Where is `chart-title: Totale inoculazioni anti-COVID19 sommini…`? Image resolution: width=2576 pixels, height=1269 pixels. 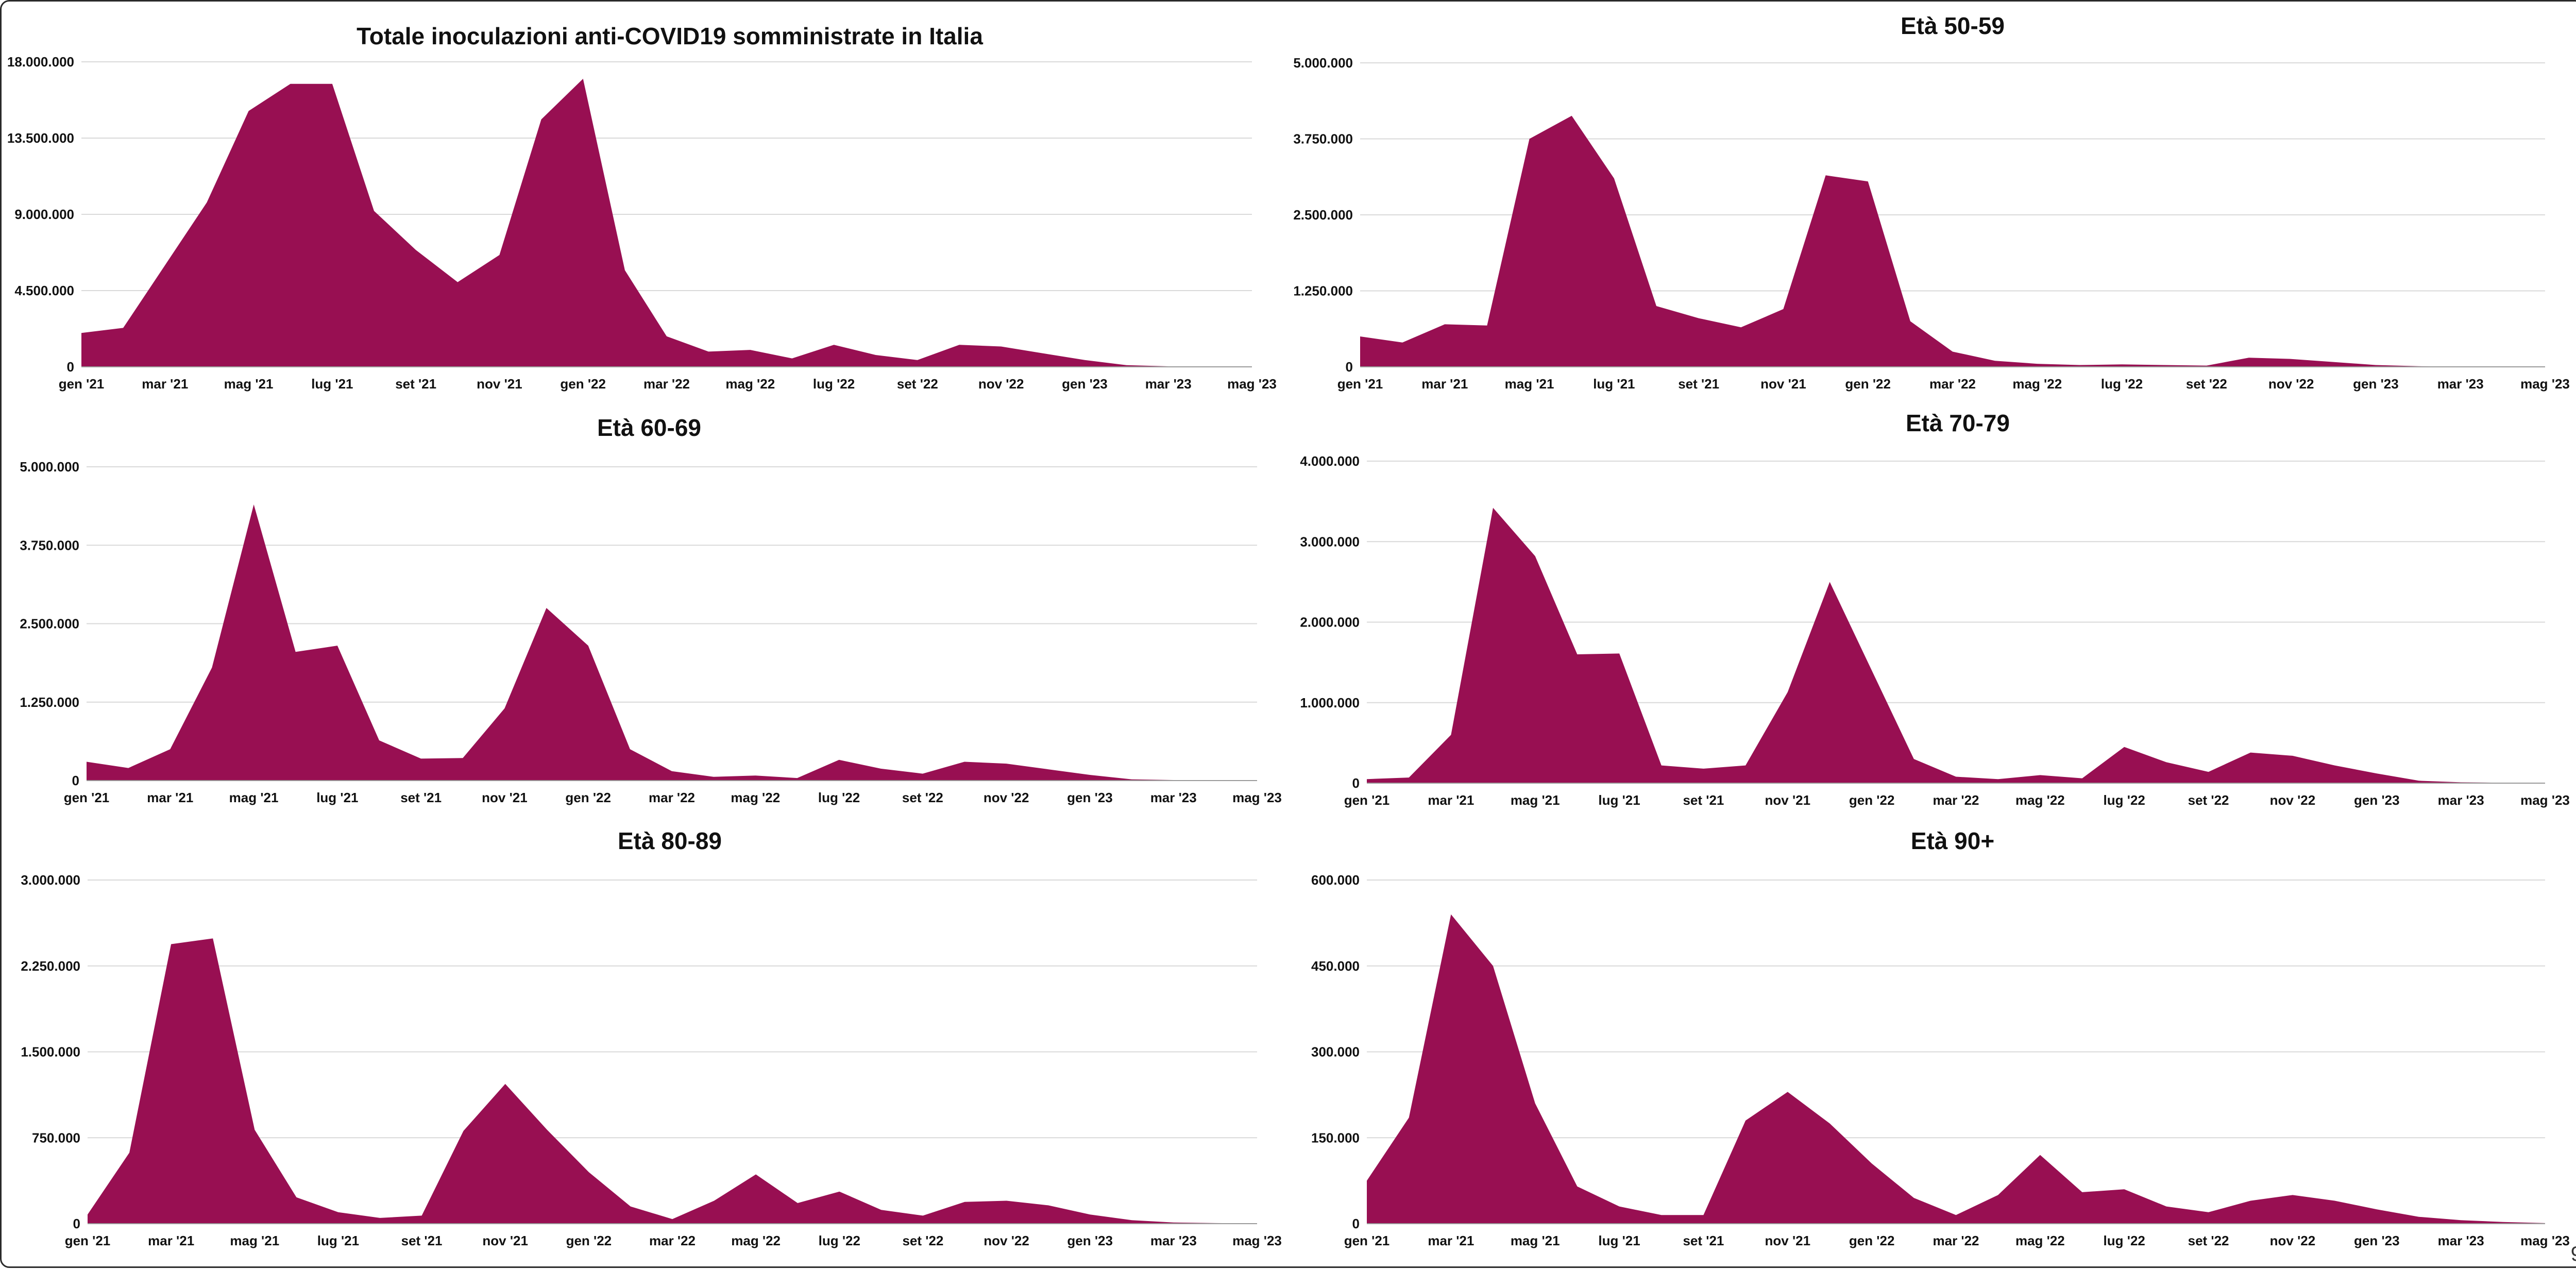 chart-title: Totale inoculazioni anti-COVID19 sommini… is located at coordinates (670, 36).